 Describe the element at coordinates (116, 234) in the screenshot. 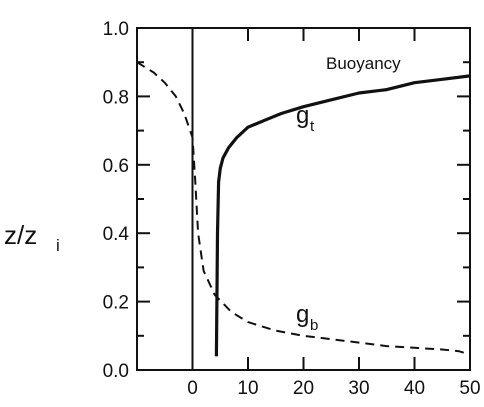

I see `y-tick-label-2: 0.4` at that location.